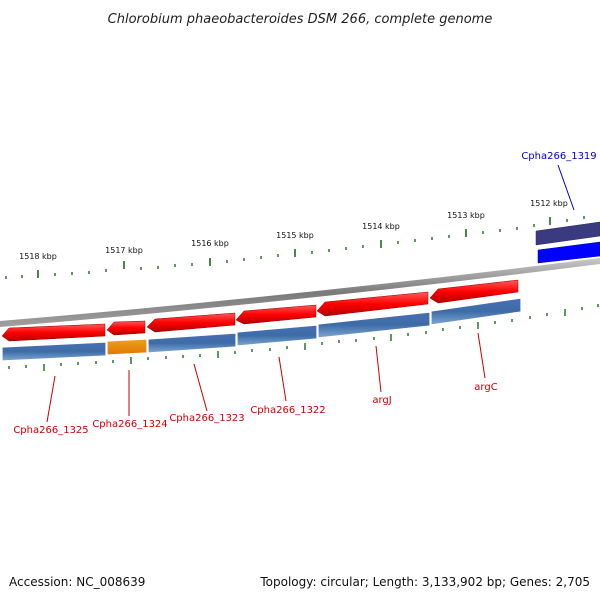 The height and width of the screenshot is (600, 600). What do you see at coordinates (50, 430) in the screenshot?
I see `gene-label-cpha266-1325: Cpha266_1325` at bounding box center [50, 430].